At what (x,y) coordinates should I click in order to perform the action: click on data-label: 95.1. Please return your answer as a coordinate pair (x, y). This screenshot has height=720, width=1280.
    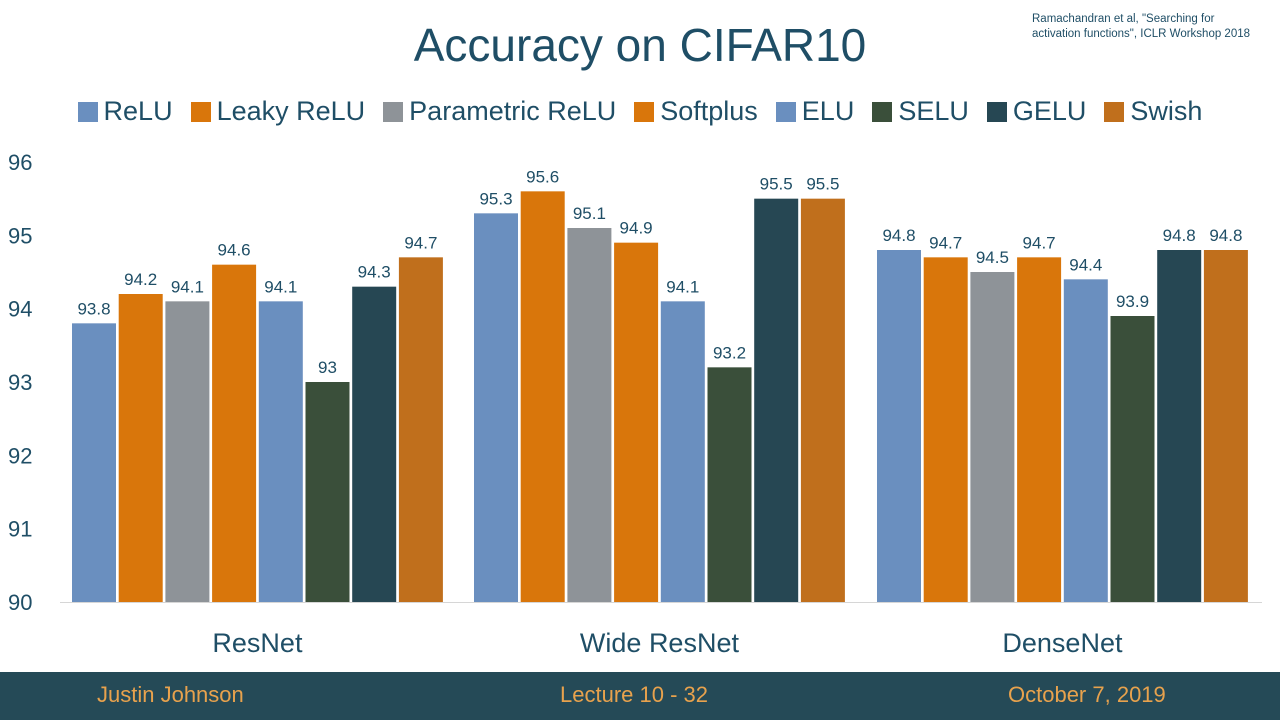
    Looking at the image, I should click on (589, 213).